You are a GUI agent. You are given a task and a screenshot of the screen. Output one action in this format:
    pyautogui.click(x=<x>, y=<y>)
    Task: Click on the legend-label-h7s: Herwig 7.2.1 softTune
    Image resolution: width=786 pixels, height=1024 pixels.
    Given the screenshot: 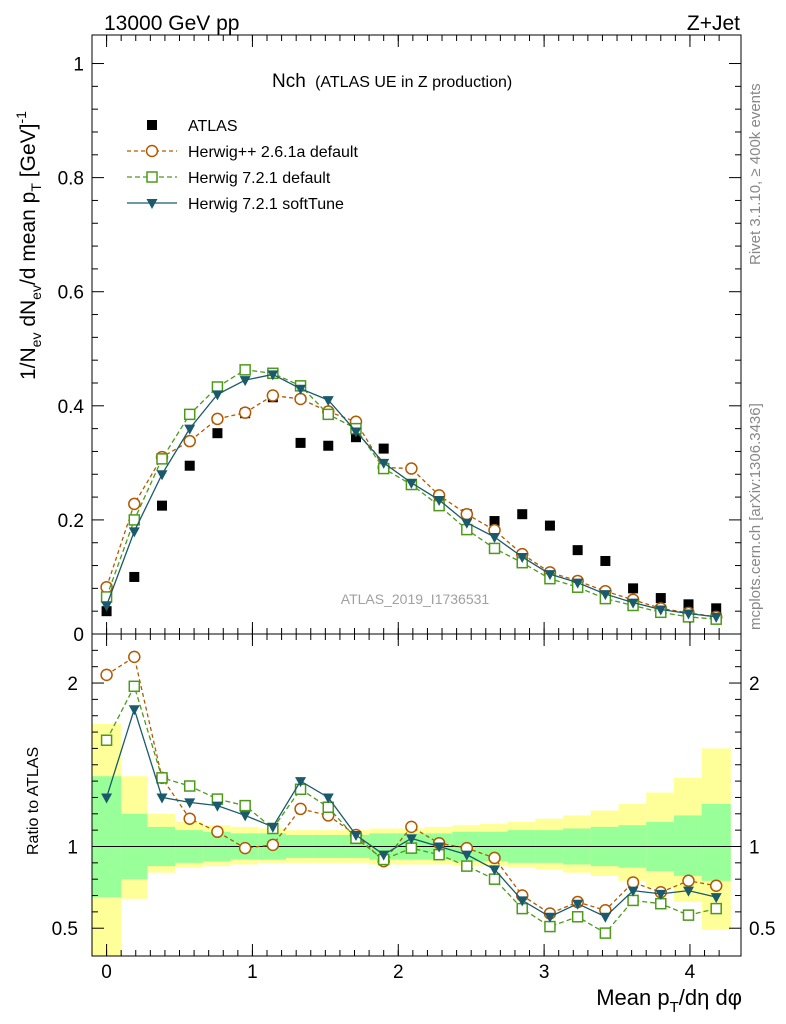 What is the action you would take?
    pyautogui.click(x=266, y=204)
    